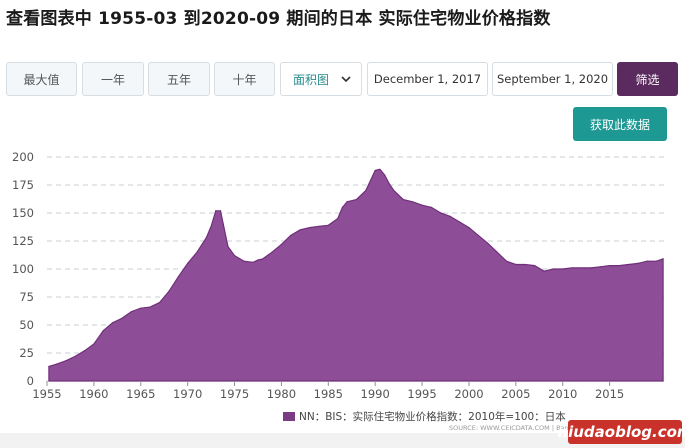  Describe the element at coordinates (346, 79) in the screenshot. I see `chevron-down-icon` at that location.